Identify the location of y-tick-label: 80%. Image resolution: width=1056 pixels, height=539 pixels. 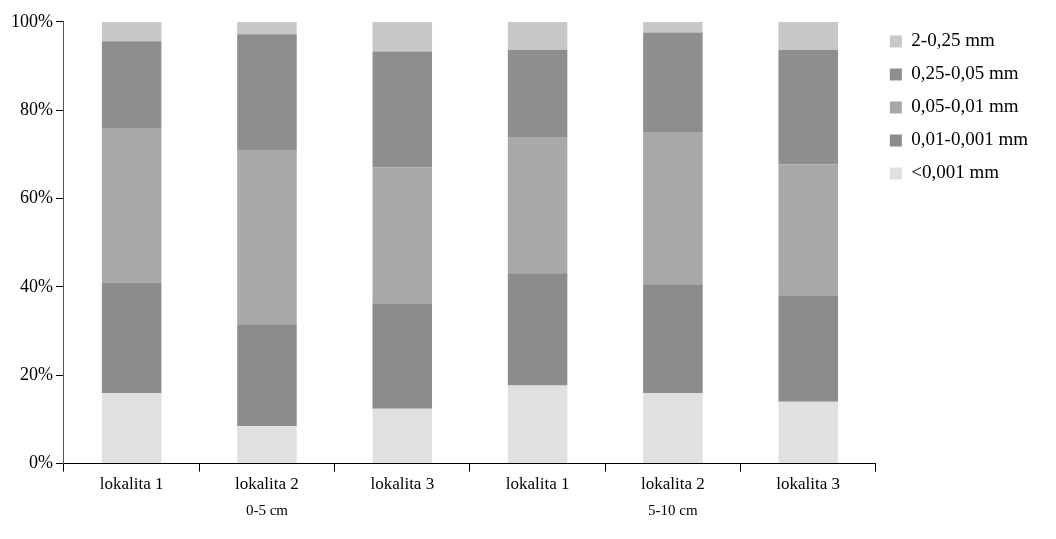
(36, 108).